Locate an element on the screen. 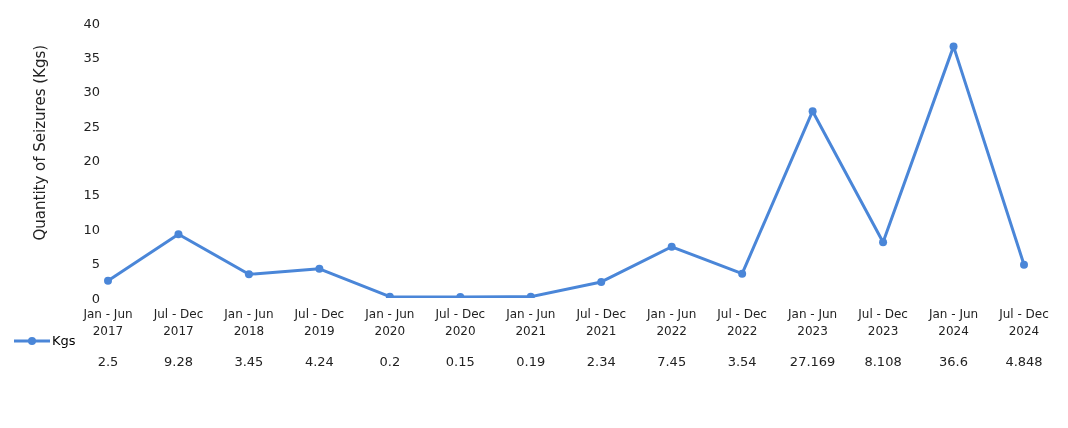  data-label: 0.15 is located at coordinates (460, 361).